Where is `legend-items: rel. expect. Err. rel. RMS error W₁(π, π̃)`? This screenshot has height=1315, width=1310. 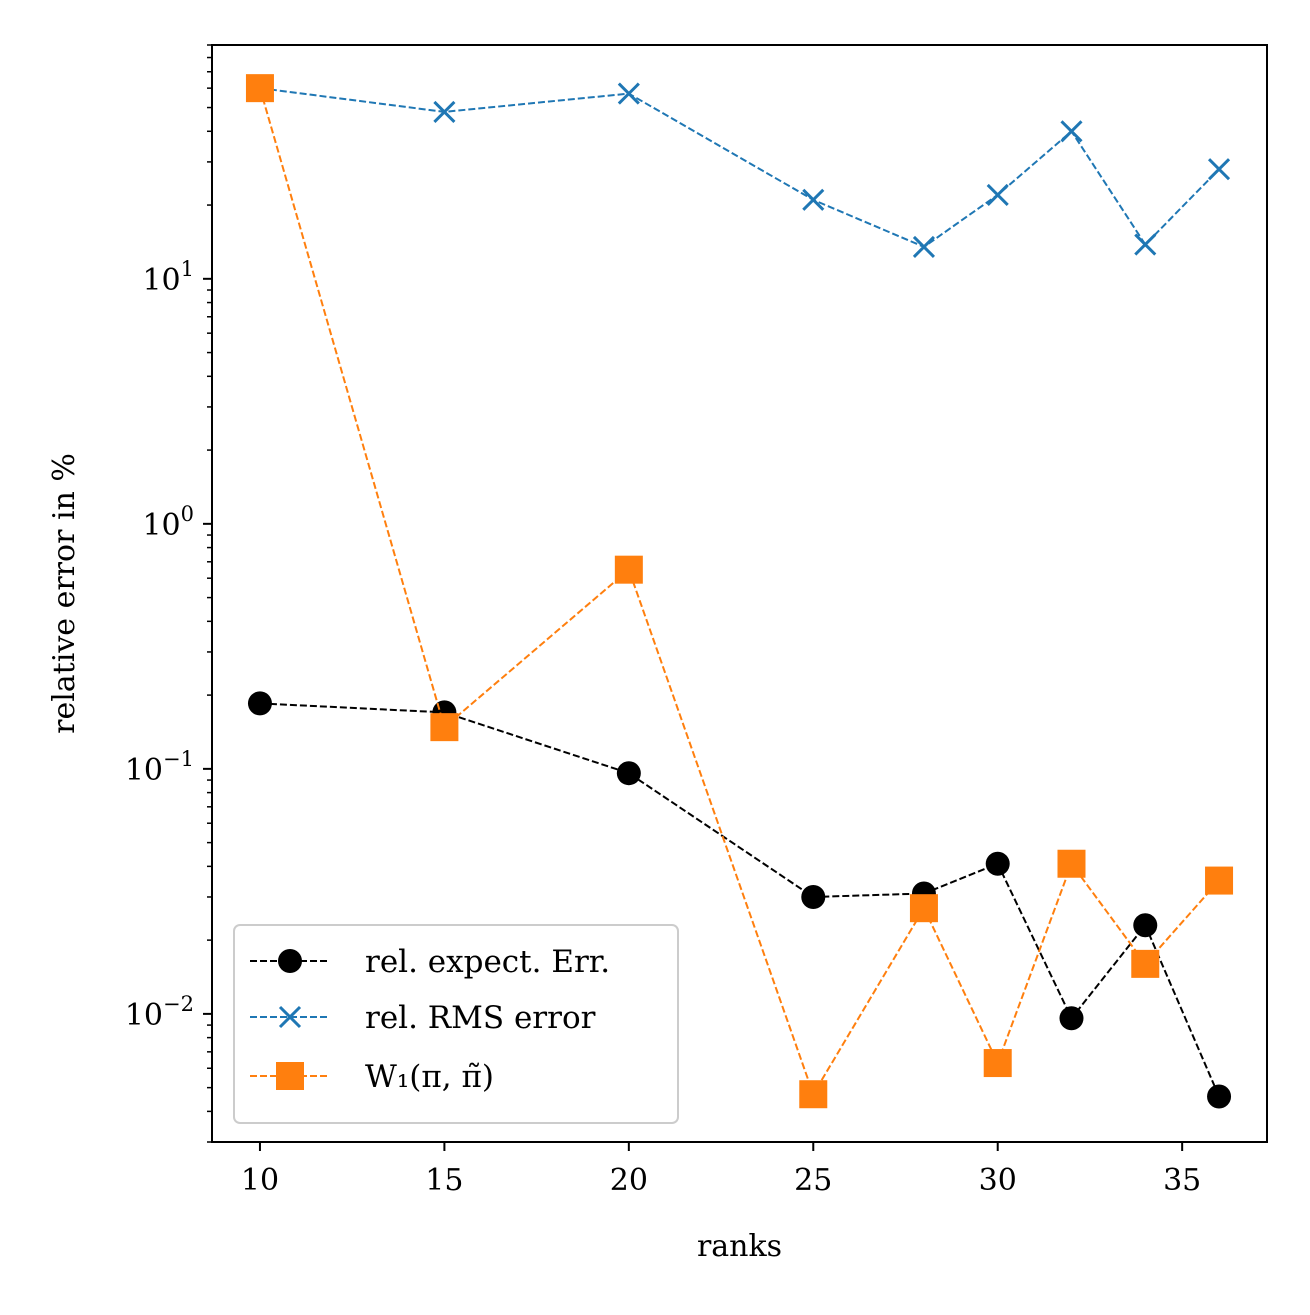 legend-items: rel. expect. Err. rel. RMS error W₁(π, π̃) is located at coordinates (430, 1019).